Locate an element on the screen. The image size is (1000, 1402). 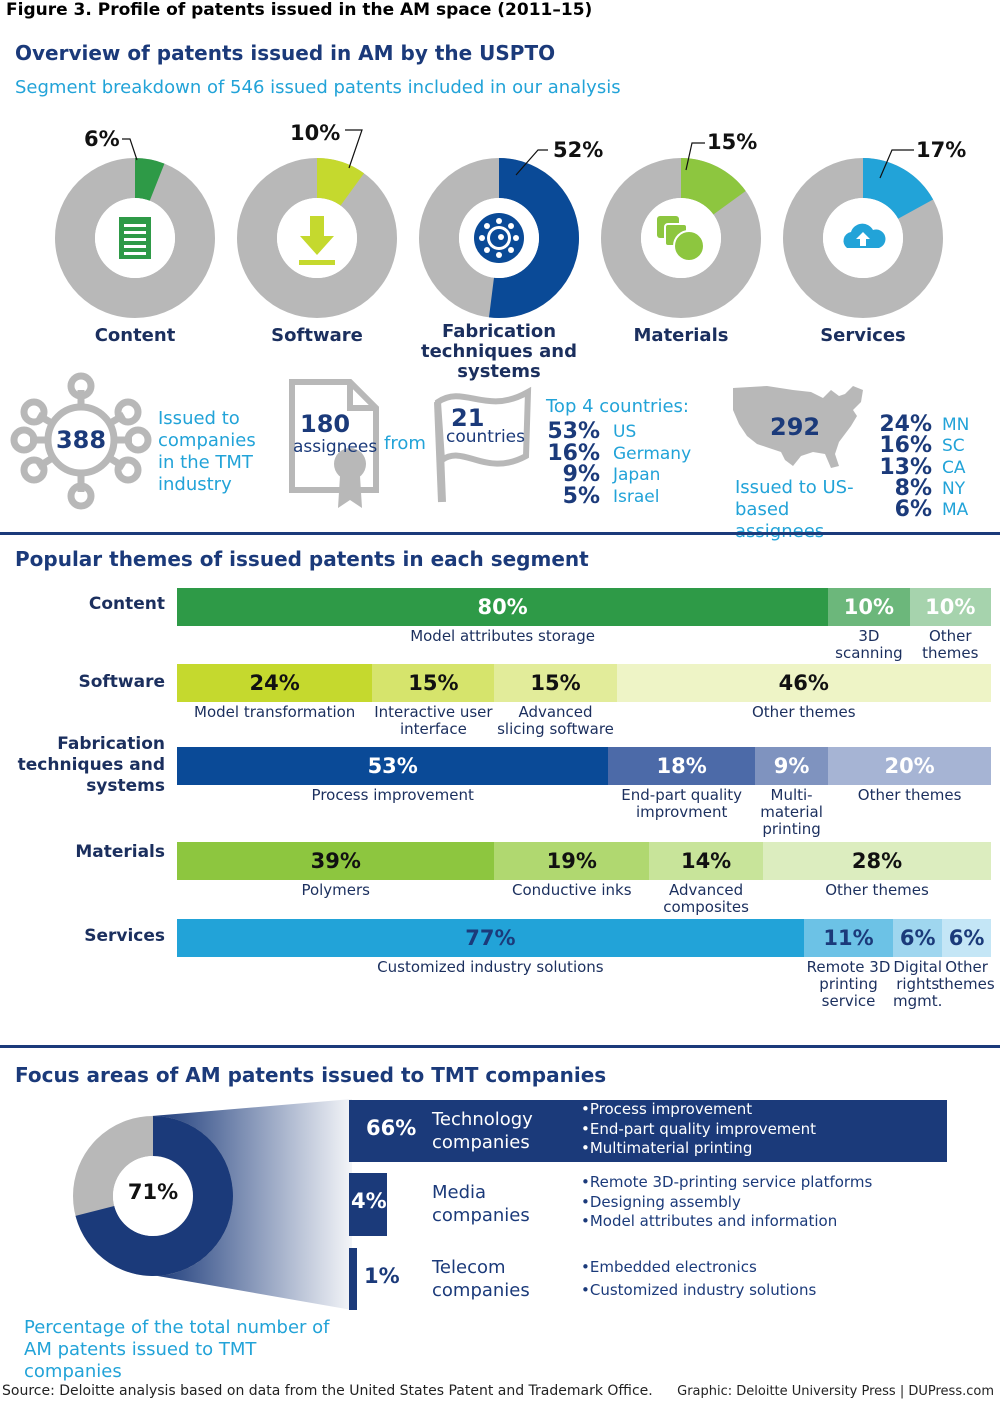
shapes-icon is located at coordinates (681, 239).